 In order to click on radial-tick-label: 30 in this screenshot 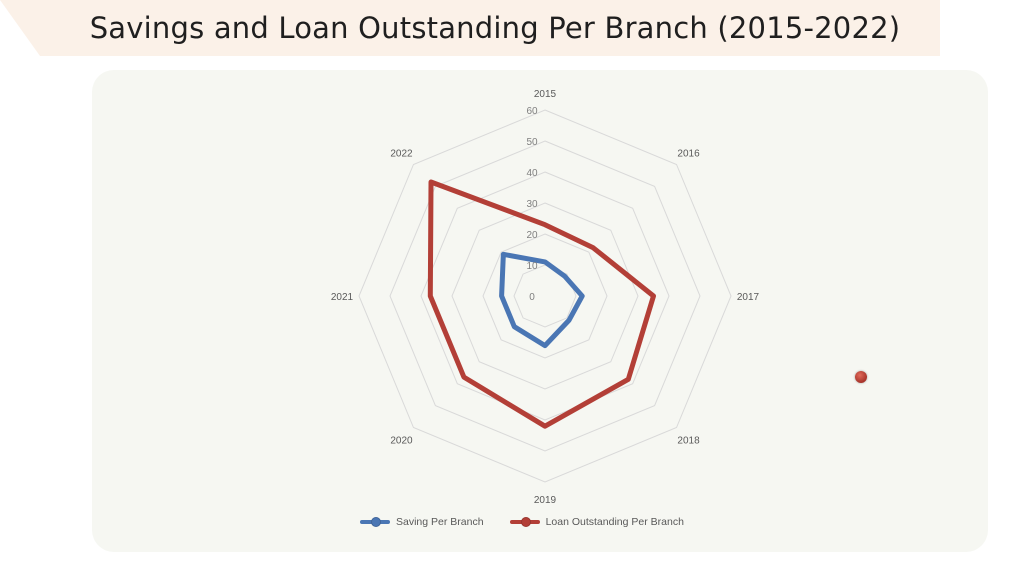, I will do `click(532, 204)`.